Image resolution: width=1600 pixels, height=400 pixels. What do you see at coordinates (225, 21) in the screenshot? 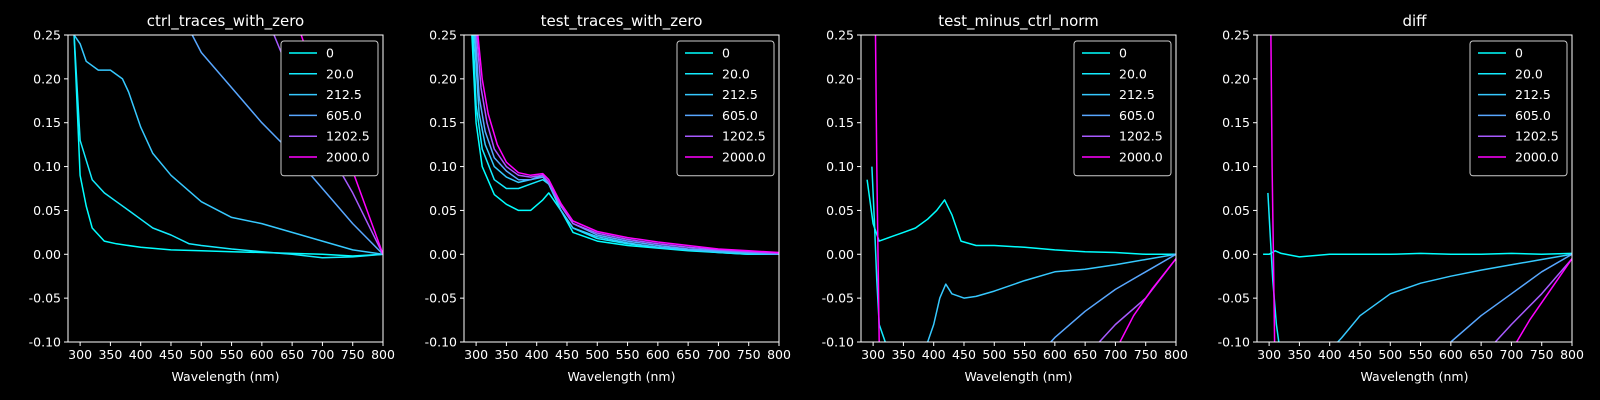
I see `chart-title: ctrl_traces_with_zero` at bounding box center [225, 21].